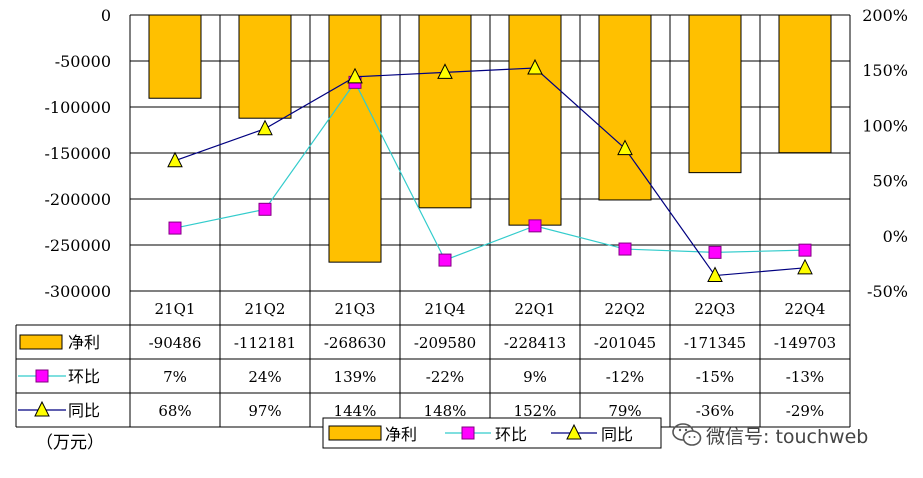  What do you see at coordinates (445, 309) in the screenshot?
I see `x-tick-label: 21Q4` at bounding box center [445, 309].